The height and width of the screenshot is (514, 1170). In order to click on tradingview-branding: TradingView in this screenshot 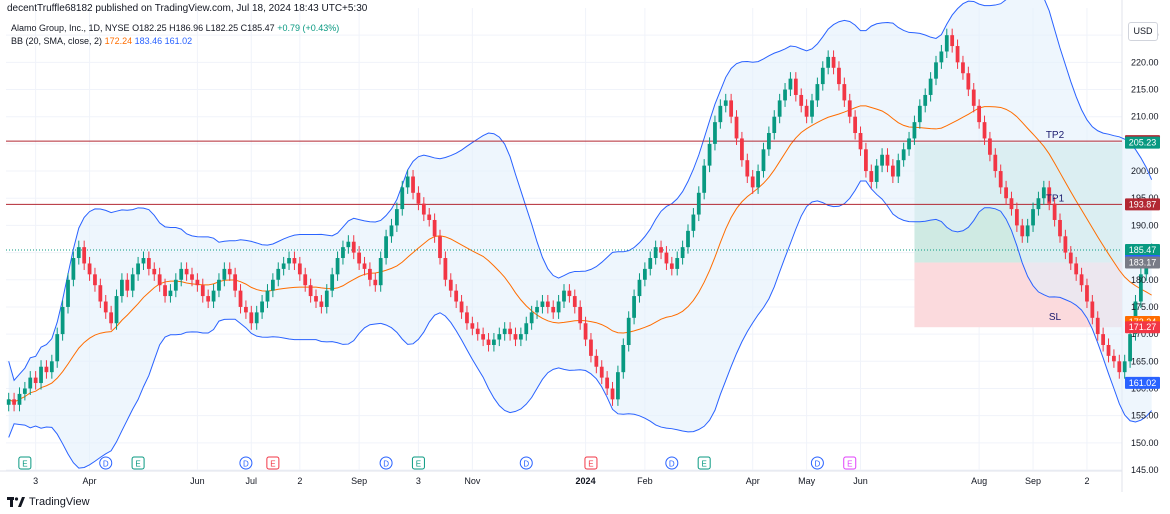, I will do `click(48, 502)`.